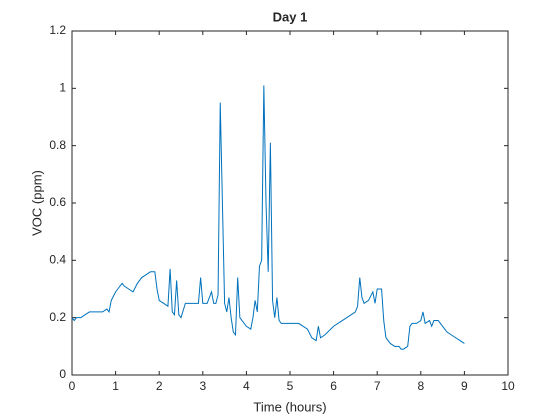 This screenshot has height=420, width=560. What do you see at coordinates (57, 30) in the screenshot?
I see `y-tick-label: 1.2` at bounding box center [57, 30].